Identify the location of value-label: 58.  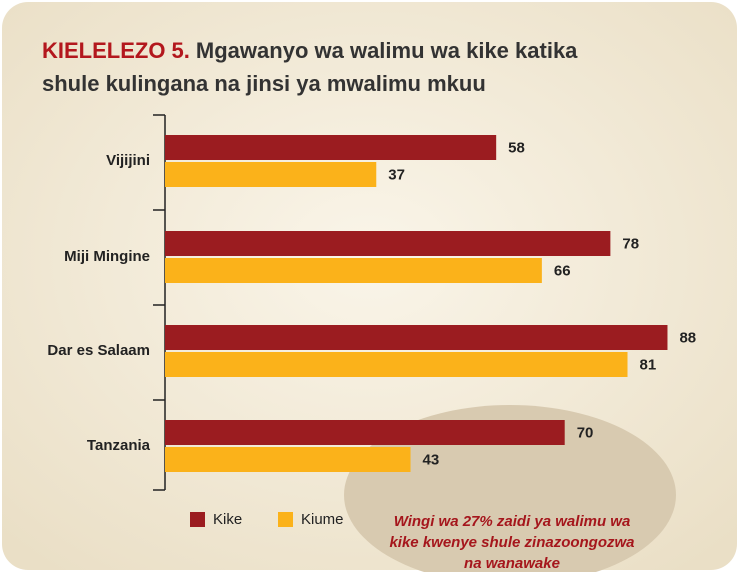
(516, 147).